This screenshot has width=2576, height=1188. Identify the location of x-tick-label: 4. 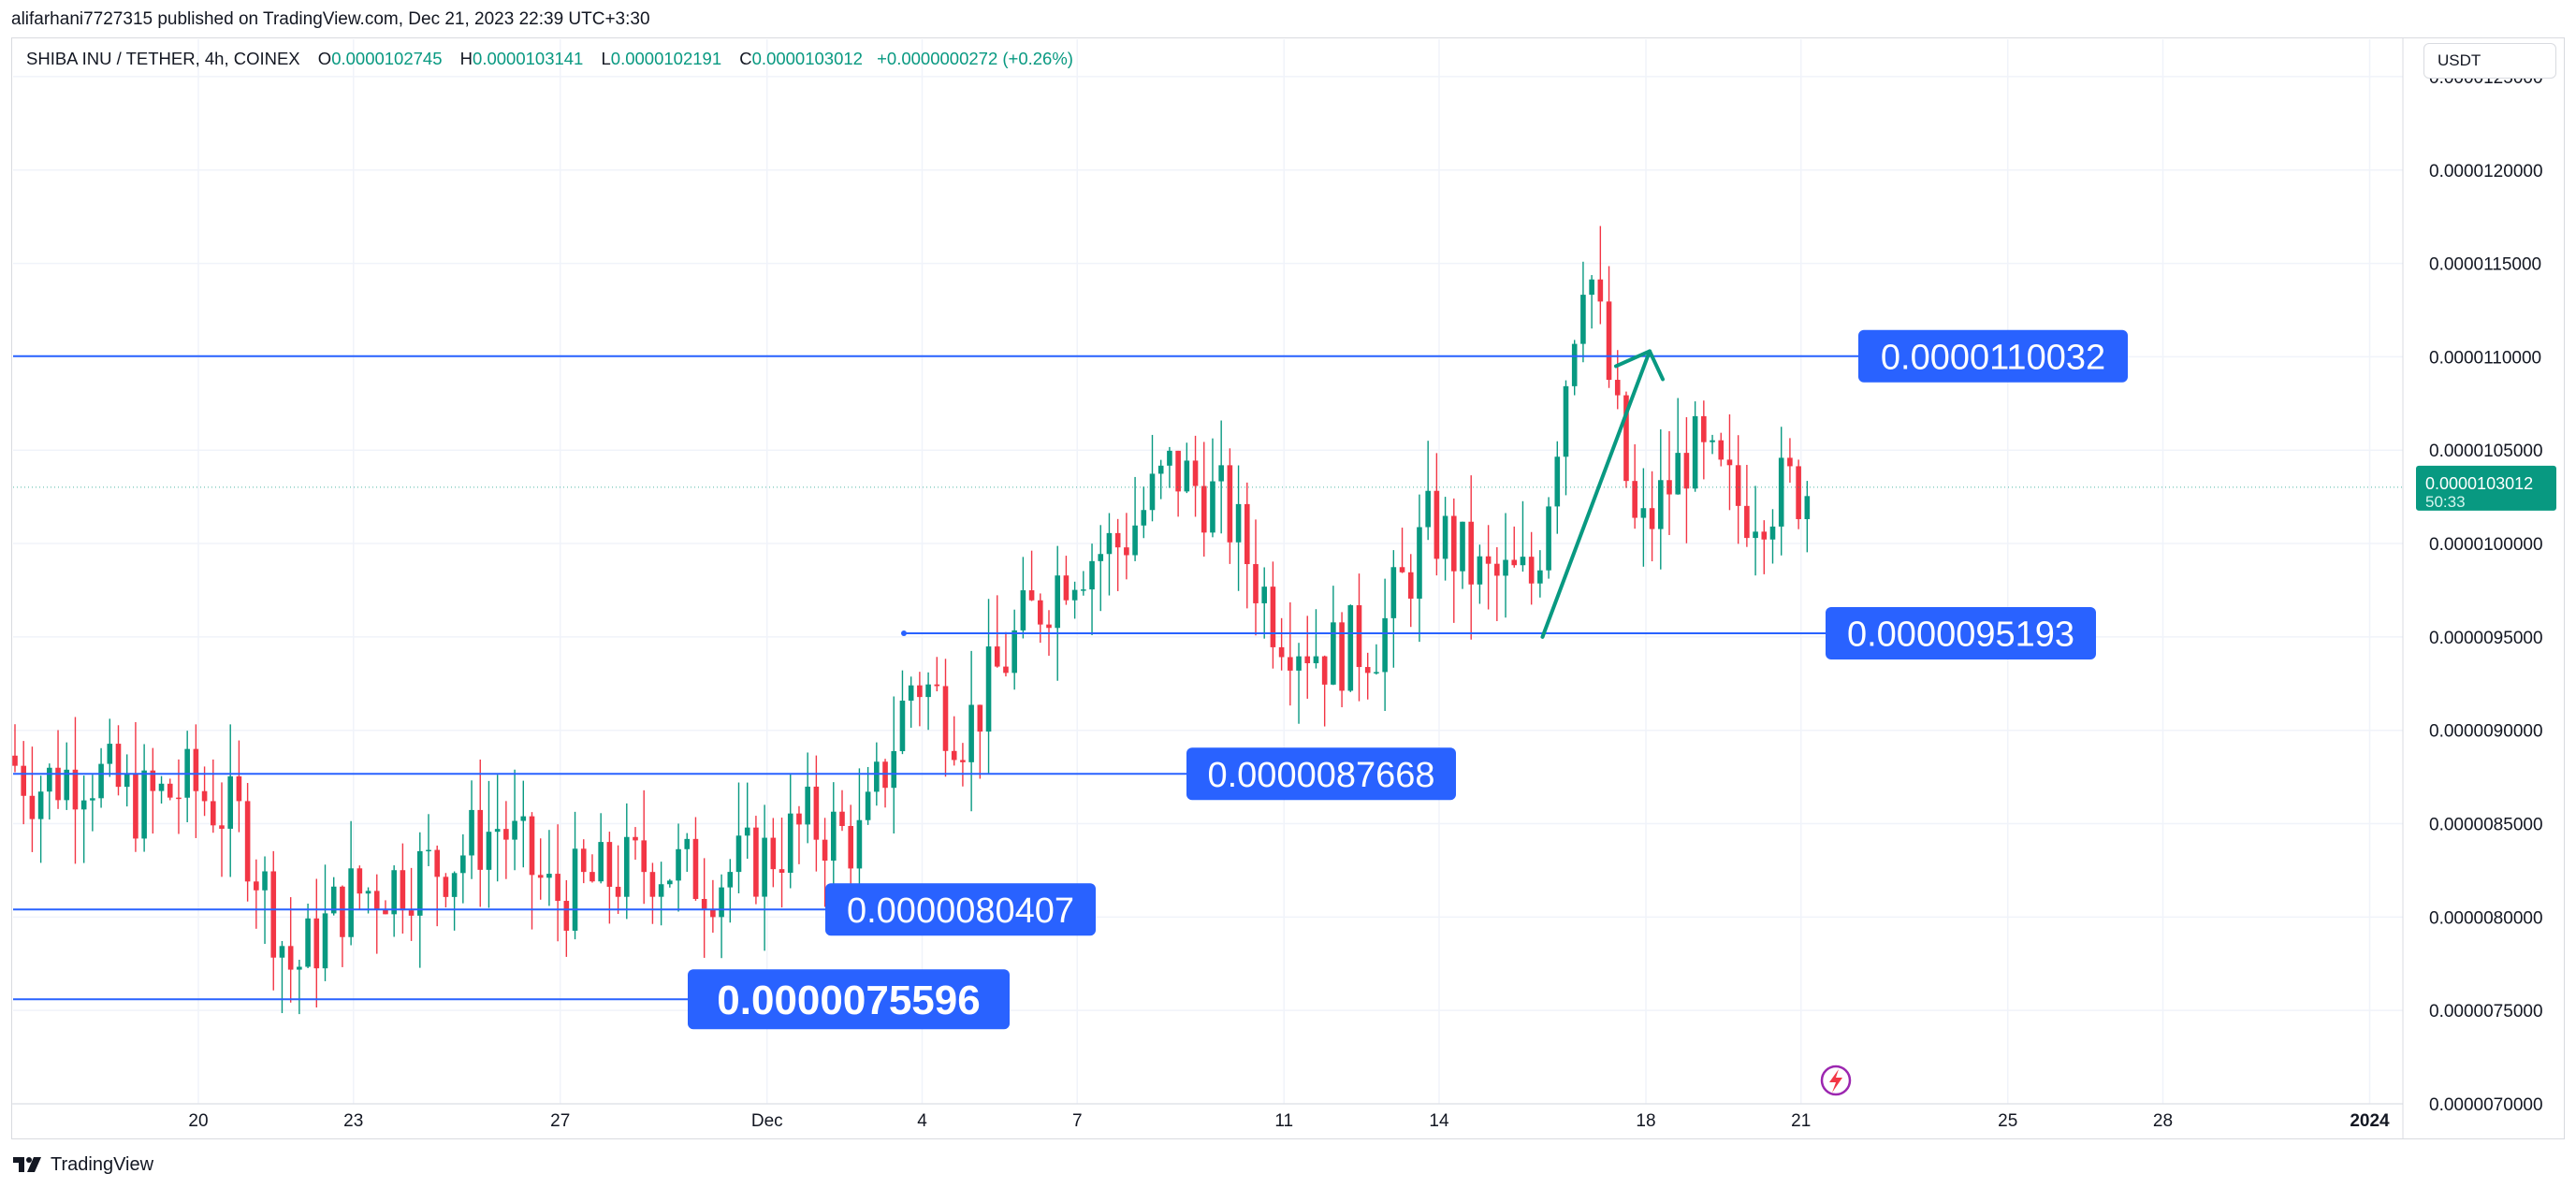
(922, 1121).